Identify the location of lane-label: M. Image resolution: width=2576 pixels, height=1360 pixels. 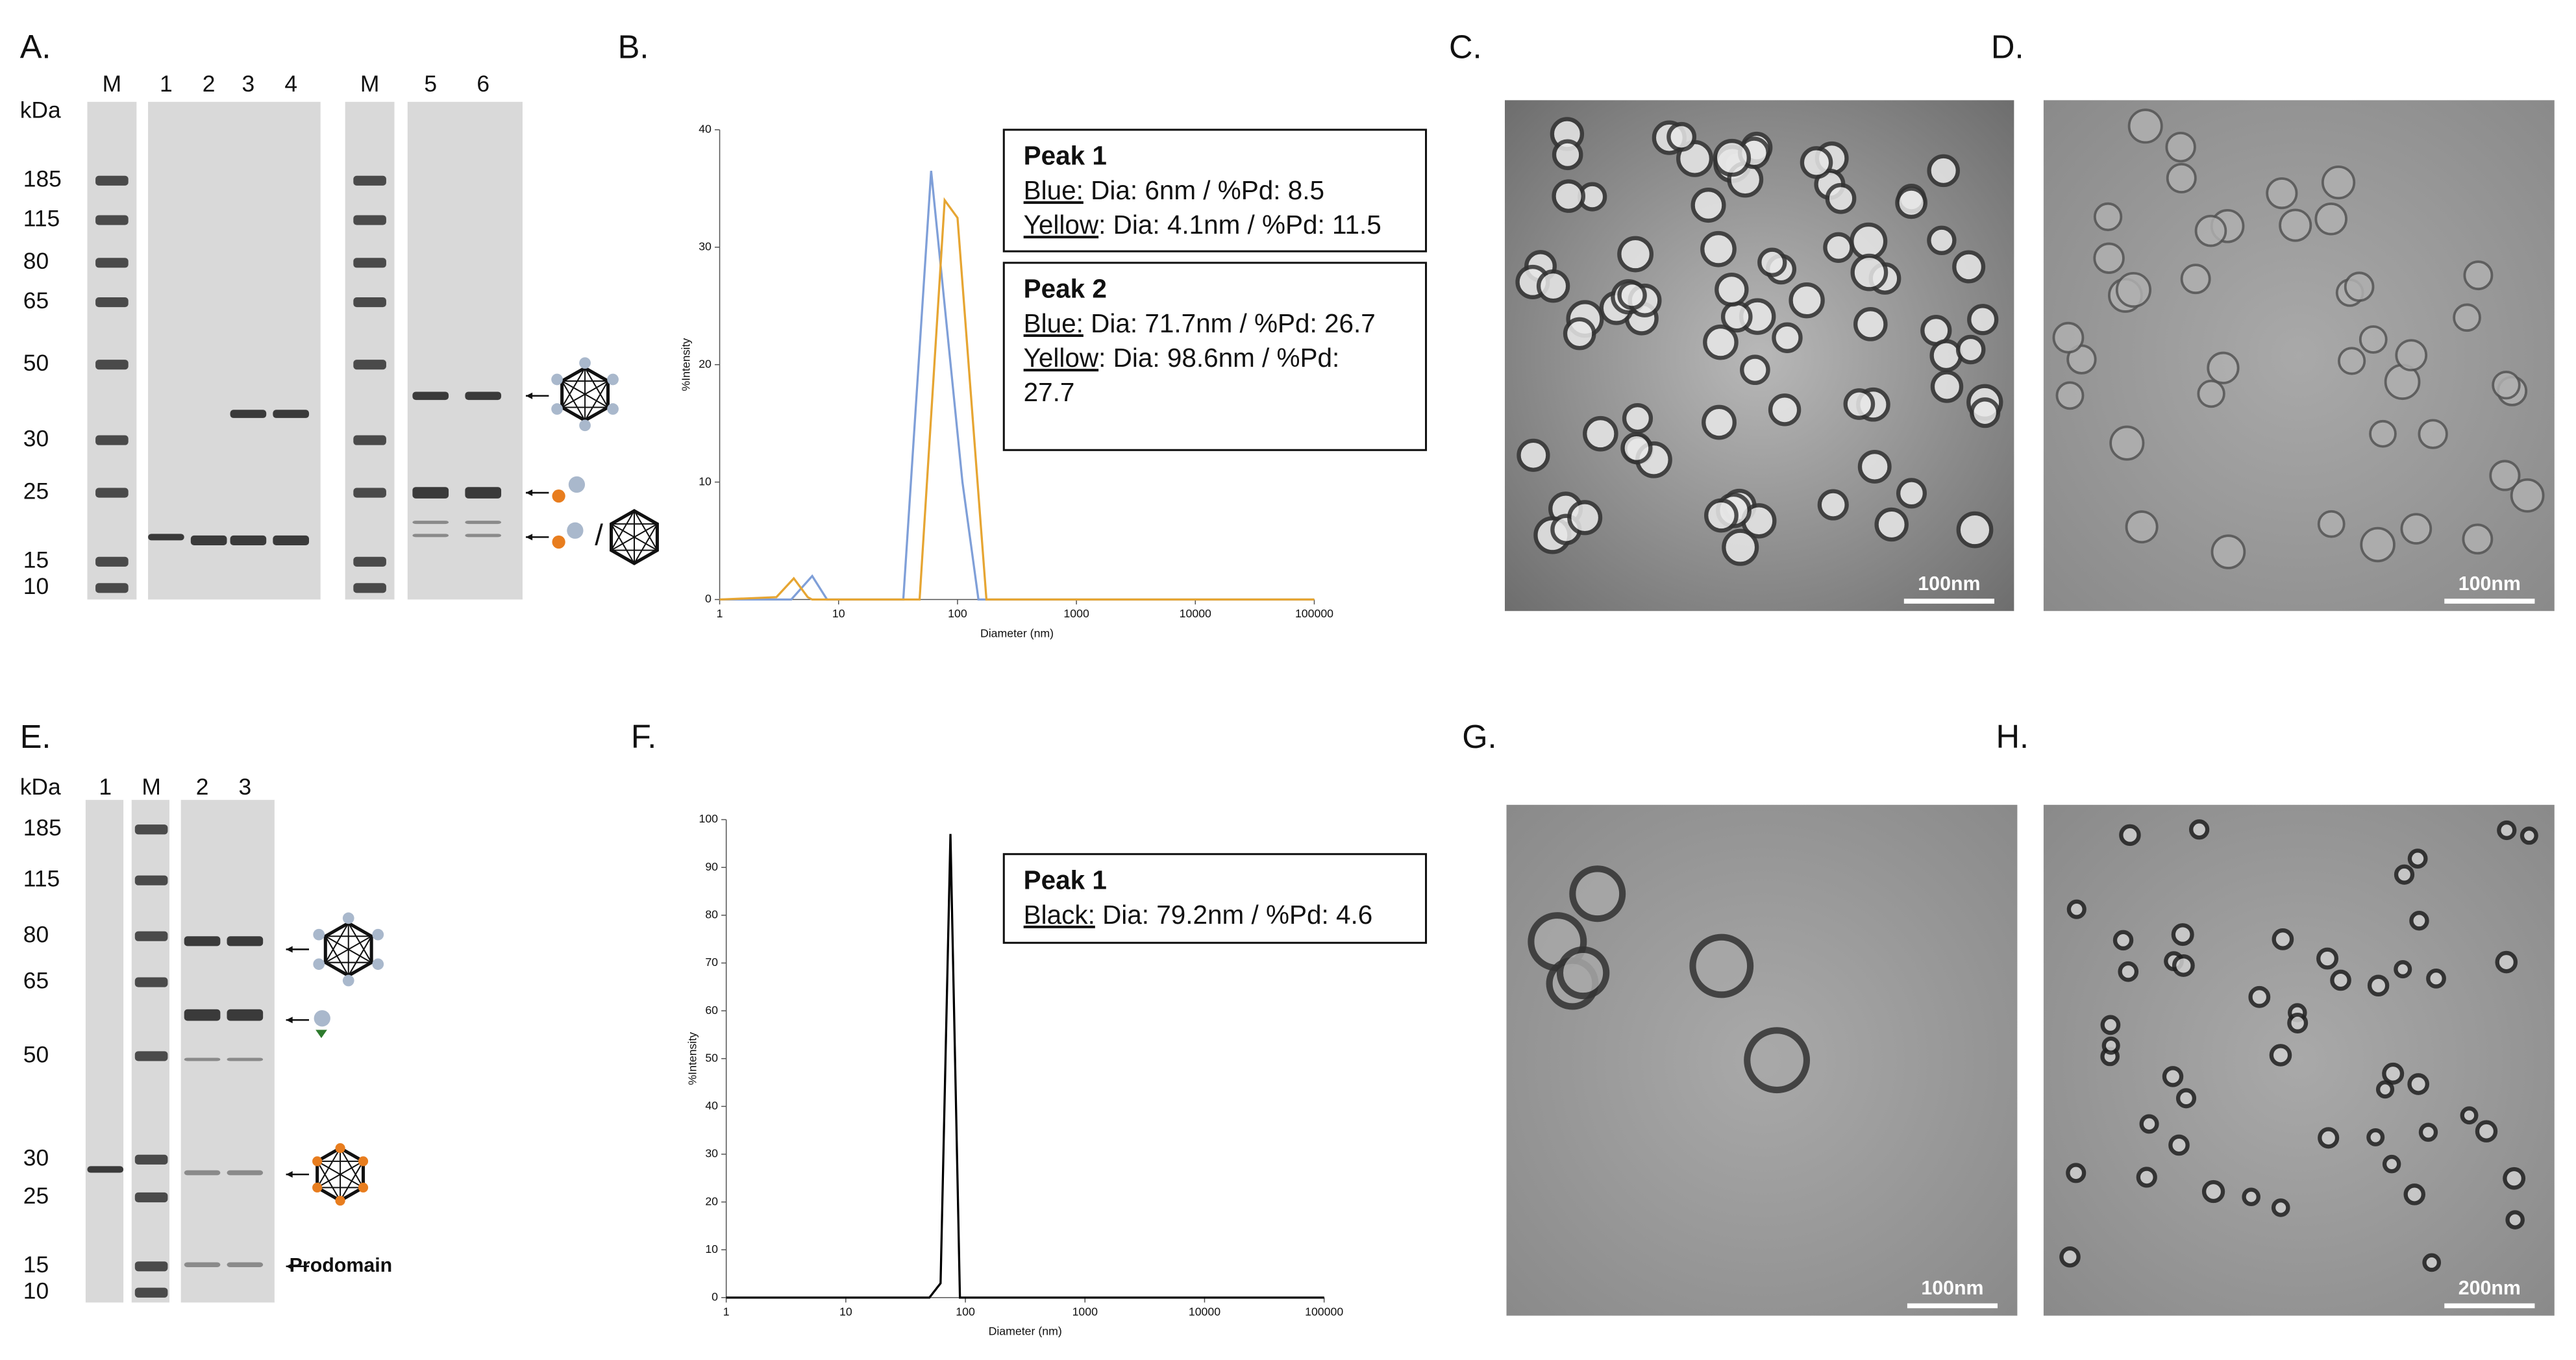
(370, 84).